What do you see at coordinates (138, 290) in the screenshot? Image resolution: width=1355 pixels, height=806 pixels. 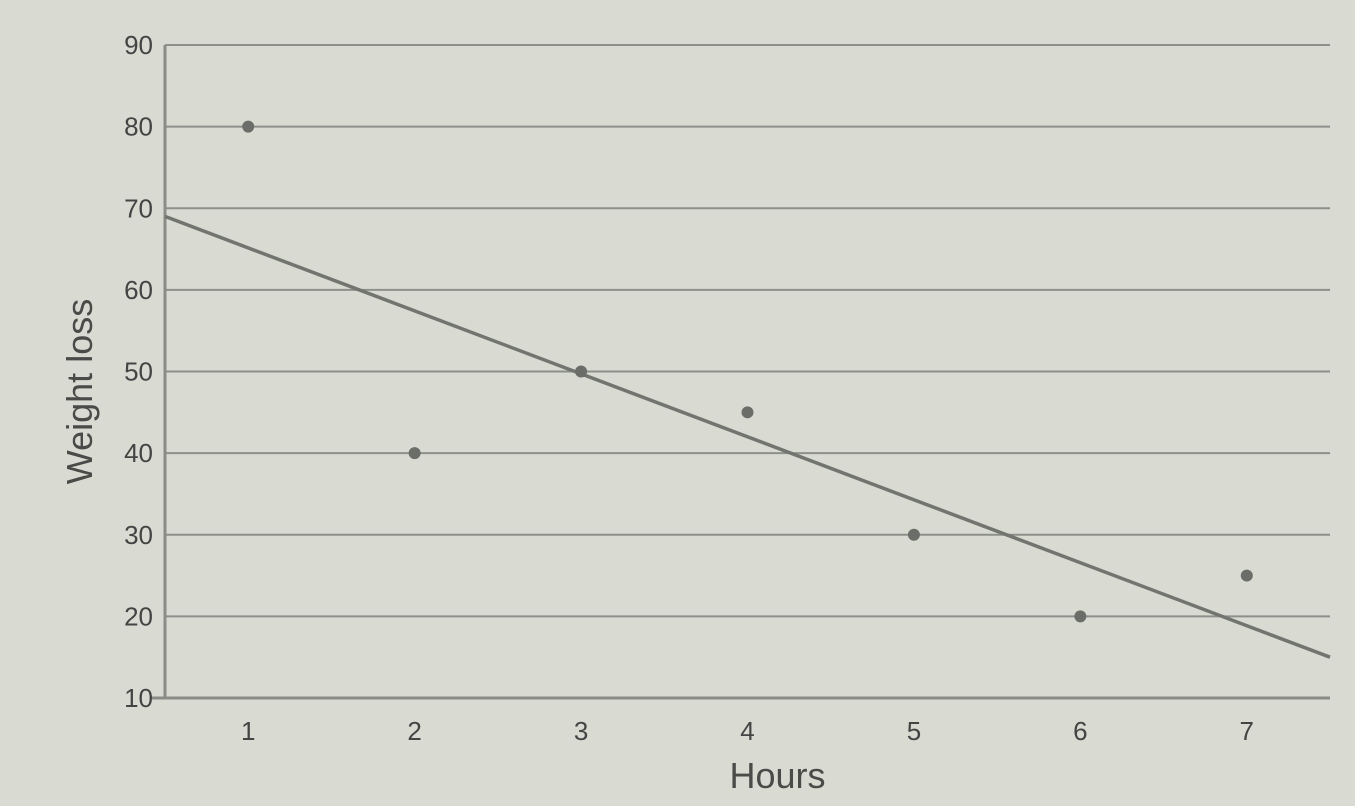 I see `y-tick-label: 60` at bounding box center [138, 290].